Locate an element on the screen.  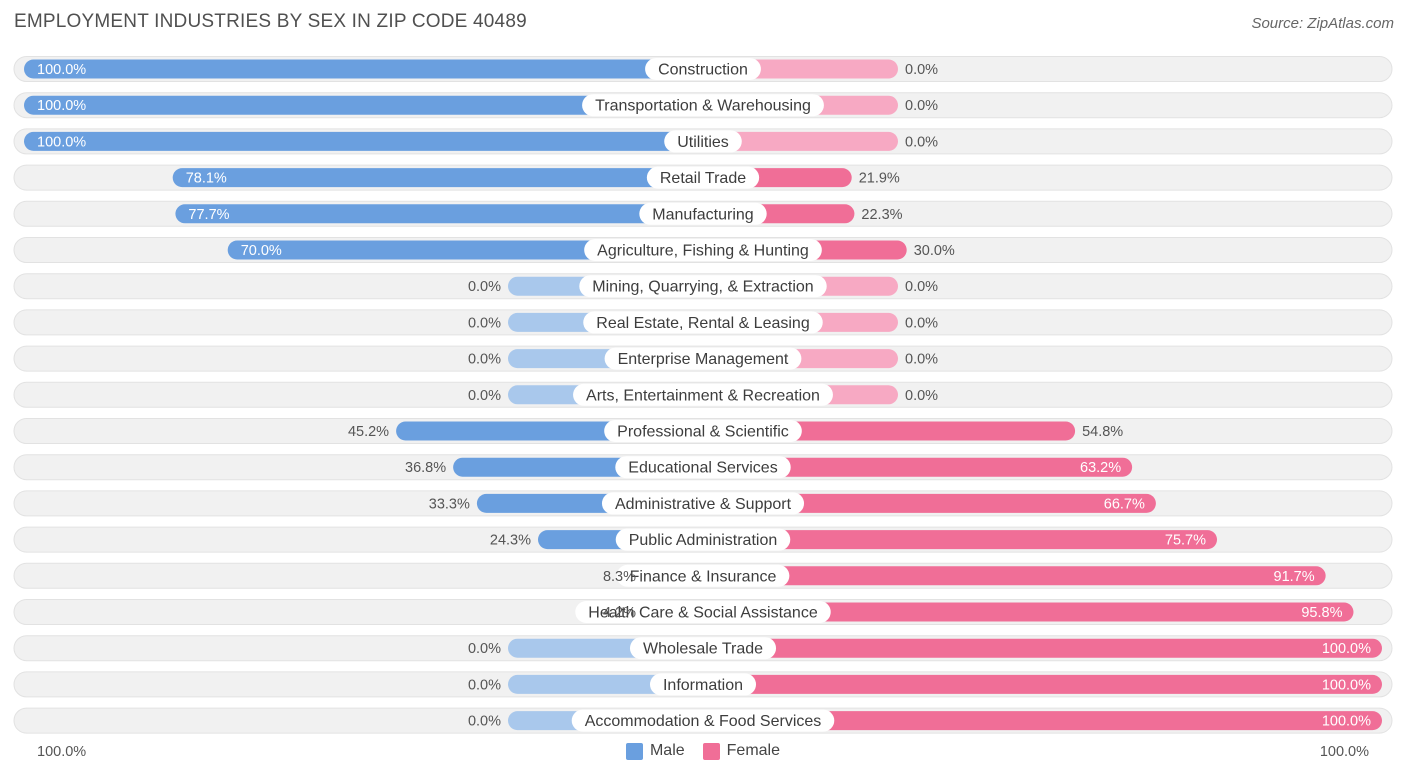
category-label: Utilities is located at coordinates (703, 142).